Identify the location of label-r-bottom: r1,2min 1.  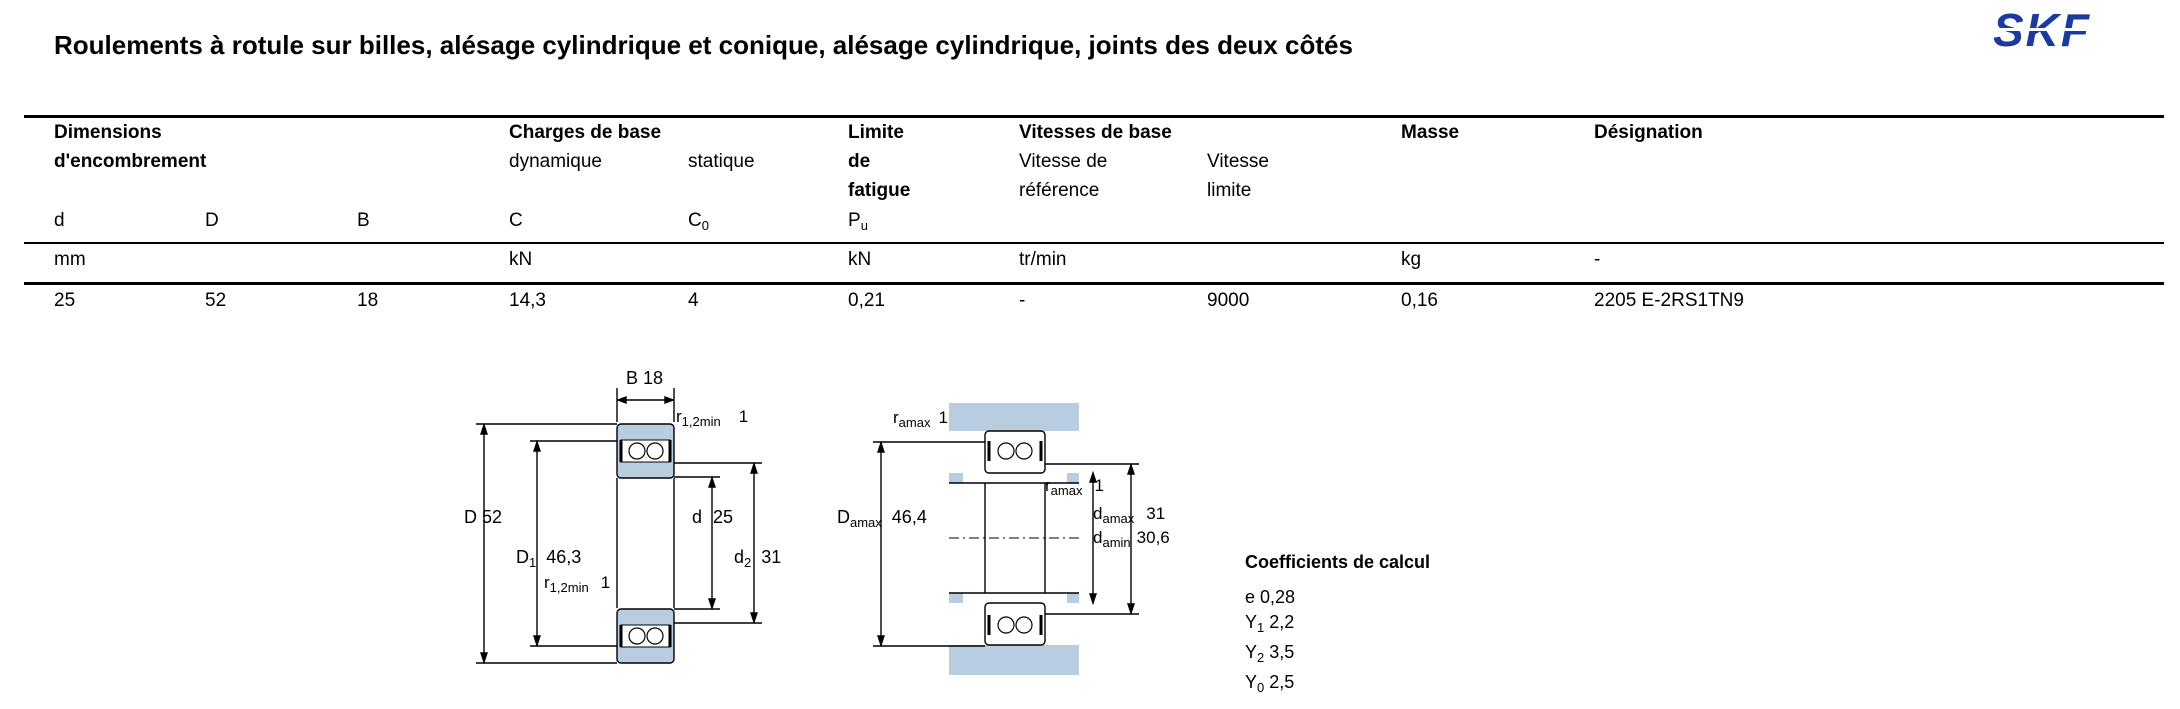
(577, 584).